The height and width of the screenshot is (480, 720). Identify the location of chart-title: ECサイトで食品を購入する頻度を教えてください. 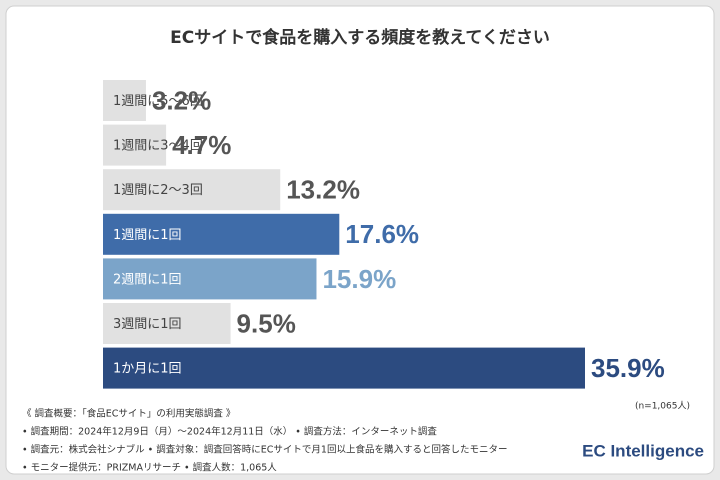
(360, 37).